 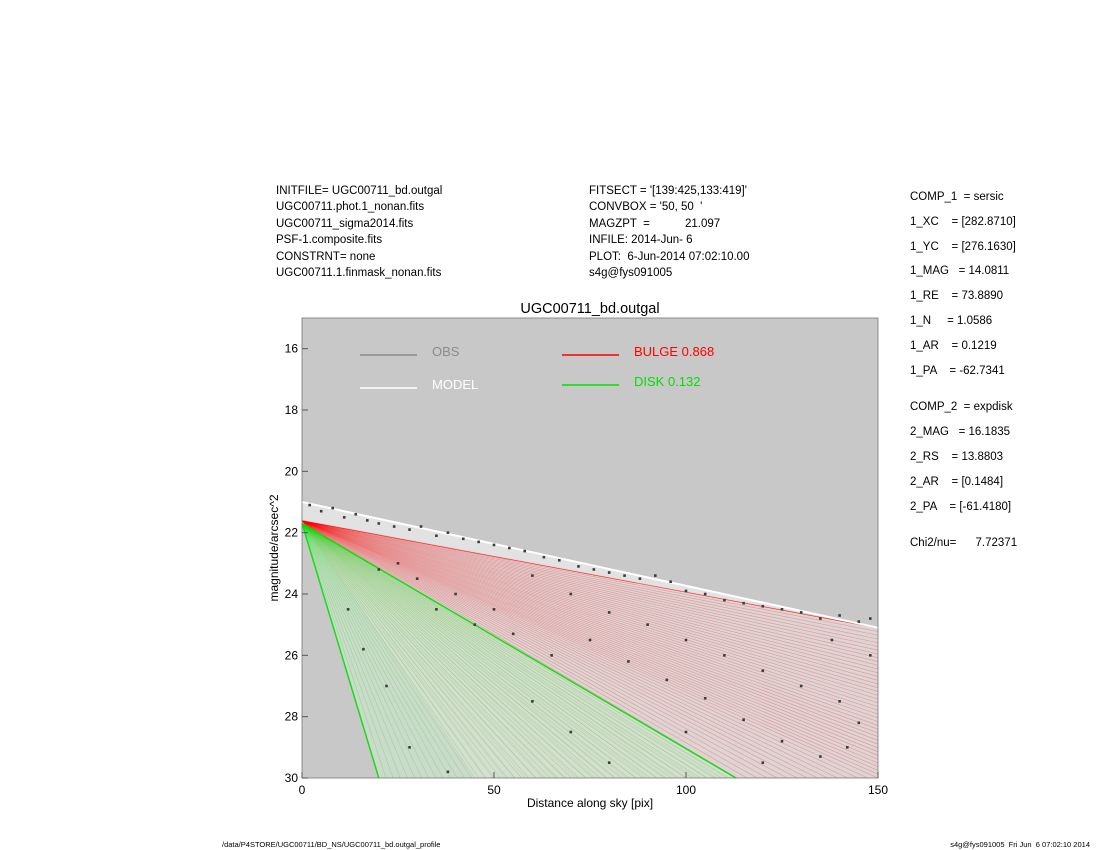 What do you see at coordinates (667, 381) in the screenshot?
I see `legend-label: DISK 0.132` at bounding box center [667, 381].